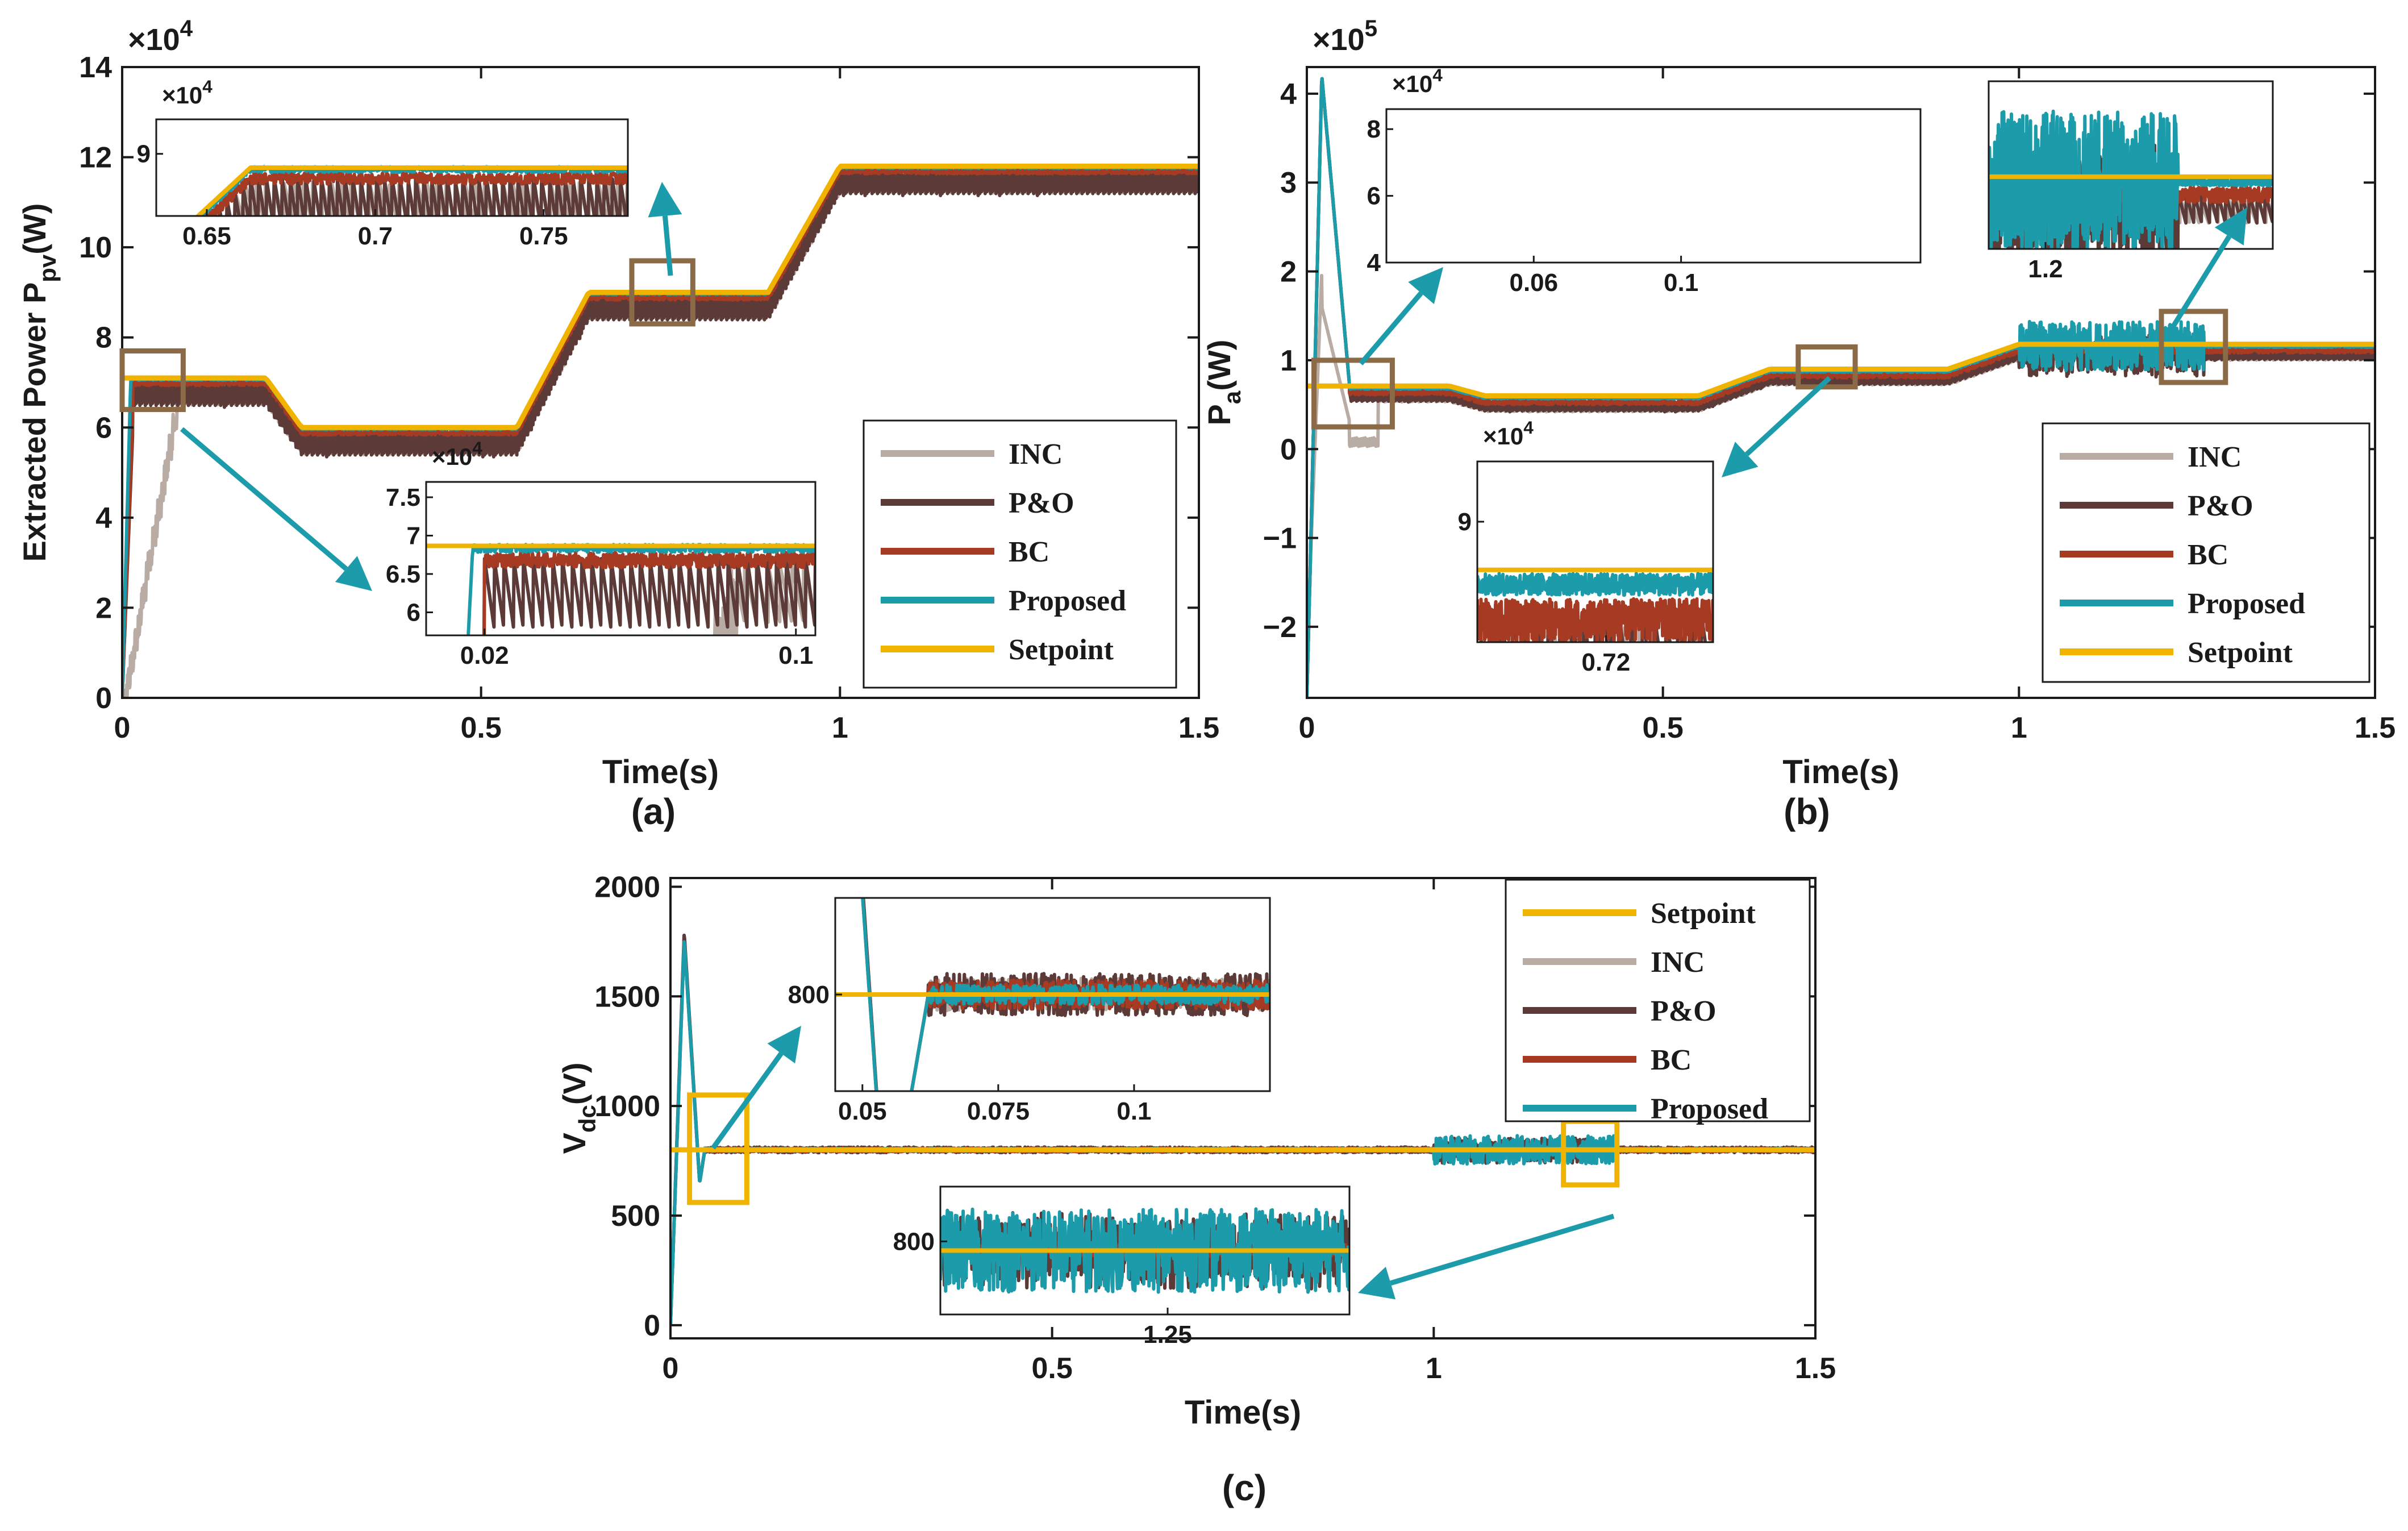 This screenshot has width=2408, height=1531. What do you see at coordinates (403, 497) in the screenshot?
I see `inset-y-tick-label: 7.5` at bounding box center [403, 497].